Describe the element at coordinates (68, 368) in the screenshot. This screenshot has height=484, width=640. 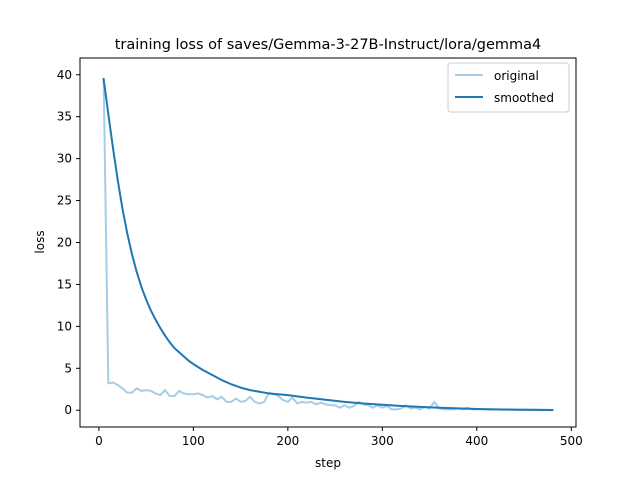
I see `y-tick-label: 5` at that location.